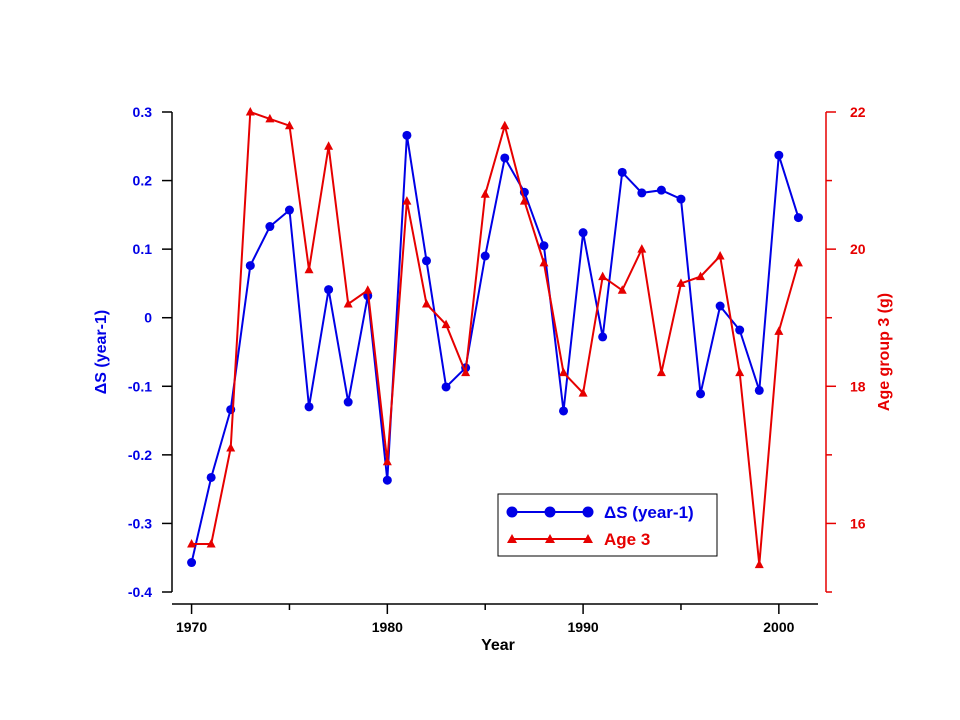 Image resolution: width=960 pixels, height=720 pixels. Describe the element at coordinates (846, 348) in the screenshot. I see `right-y-ticks: 16 18 20 22` at that location.